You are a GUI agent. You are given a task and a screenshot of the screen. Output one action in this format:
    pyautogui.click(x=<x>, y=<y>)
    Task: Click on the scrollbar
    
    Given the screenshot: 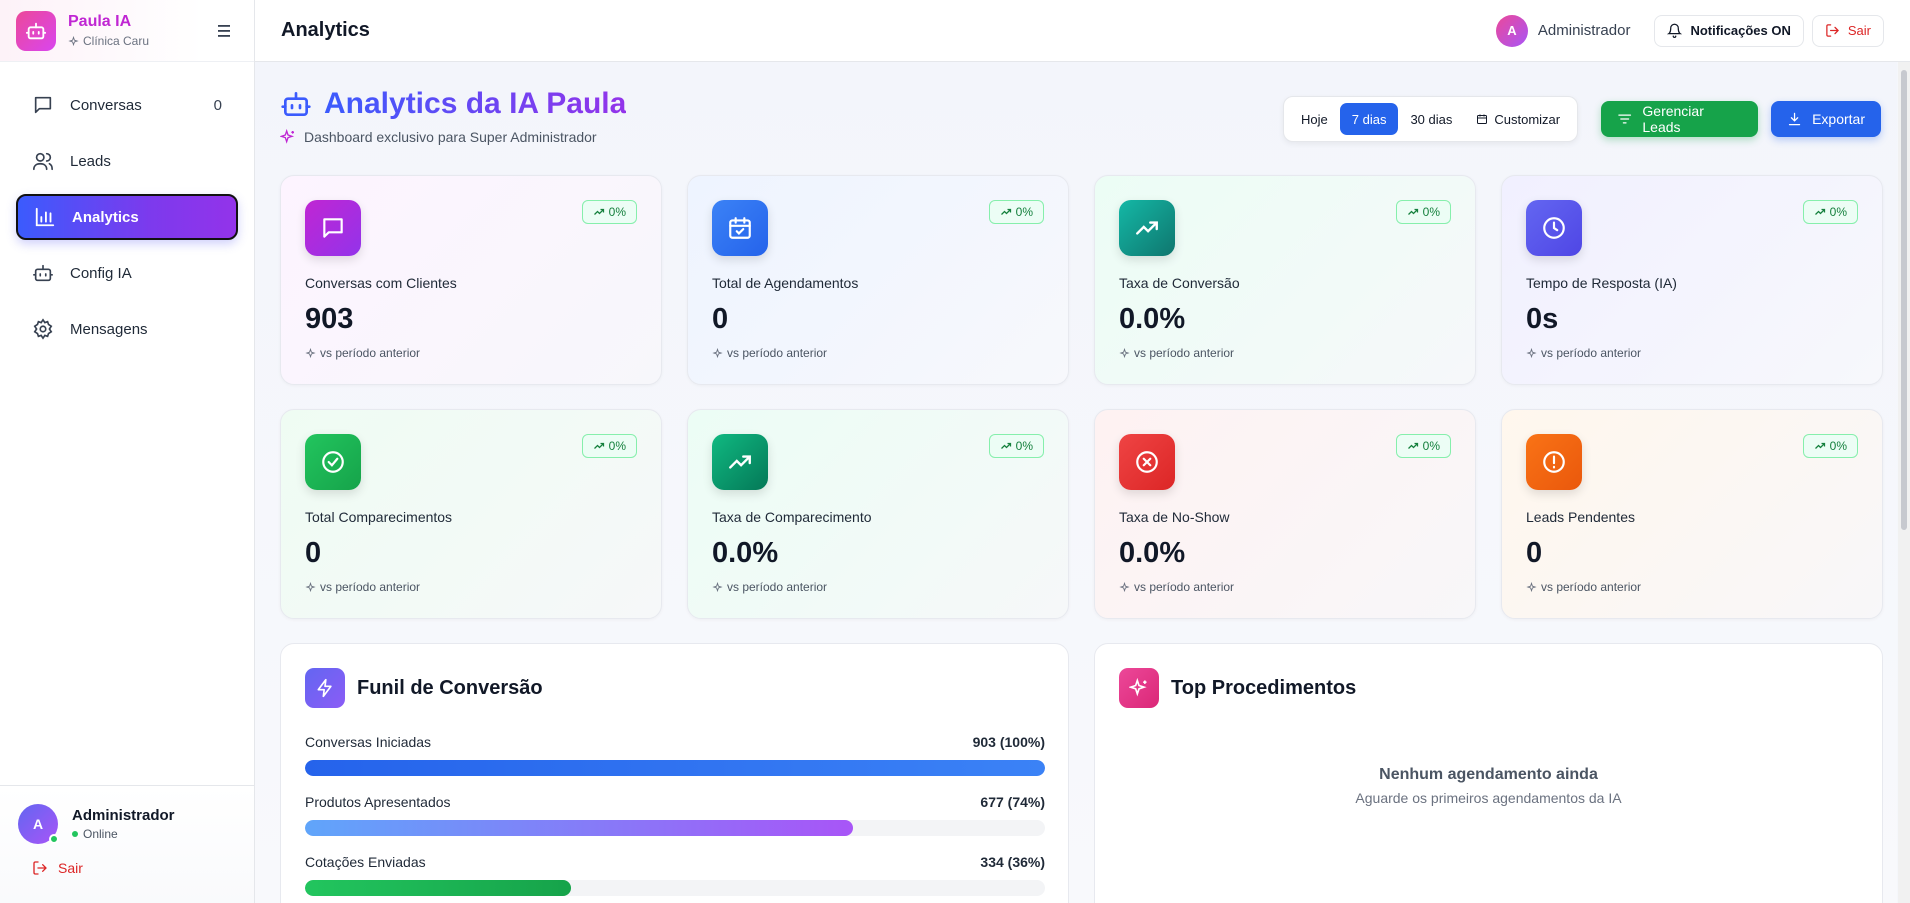 What is the action you would take?
    pyautogui.click(x=1904, y=482)
    